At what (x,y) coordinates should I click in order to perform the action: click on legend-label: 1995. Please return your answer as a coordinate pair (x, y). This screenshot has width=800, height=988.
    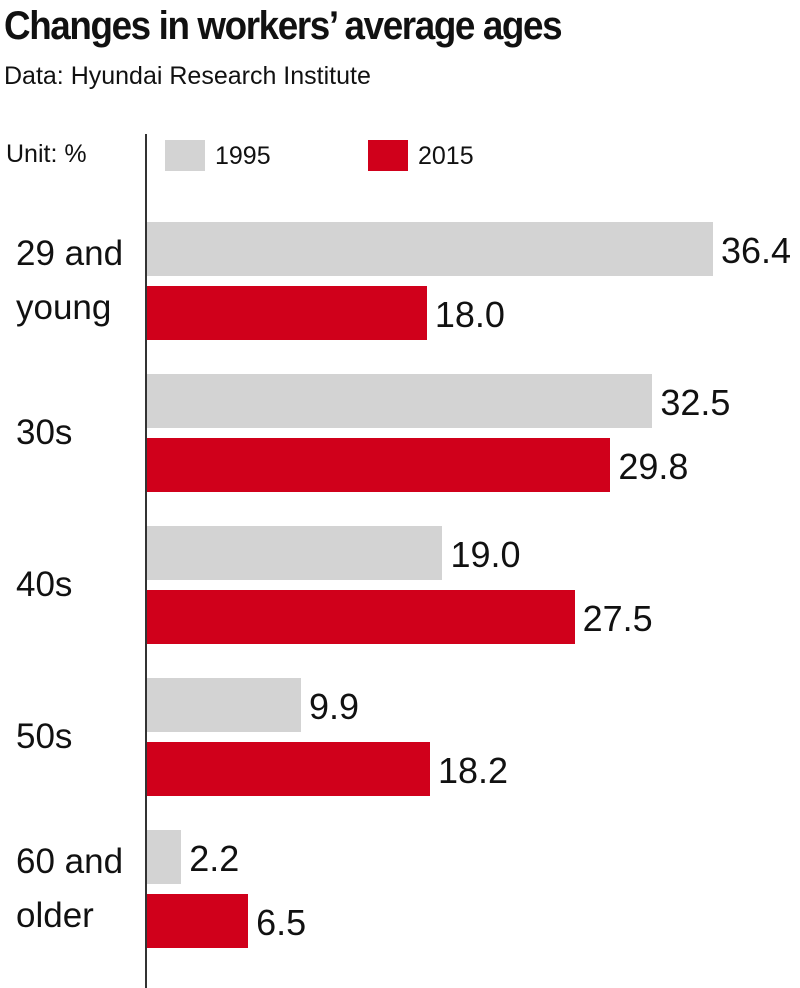
    Looking at the image, I should click on (243, 156).